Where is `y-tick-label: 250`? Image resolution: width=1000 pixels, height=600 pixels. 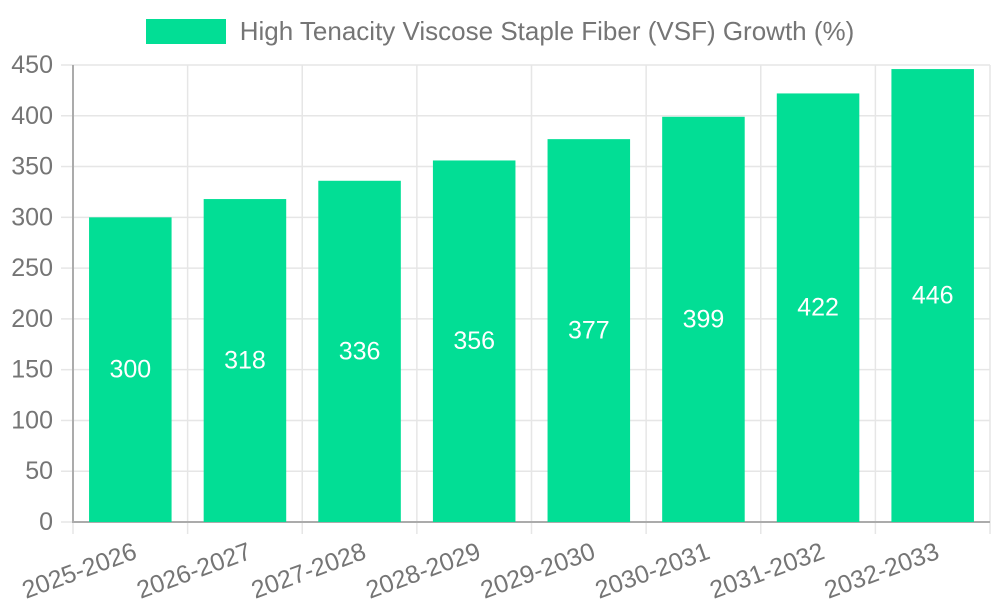
y-tick-label: 250 is located at coordinates (32, 268).